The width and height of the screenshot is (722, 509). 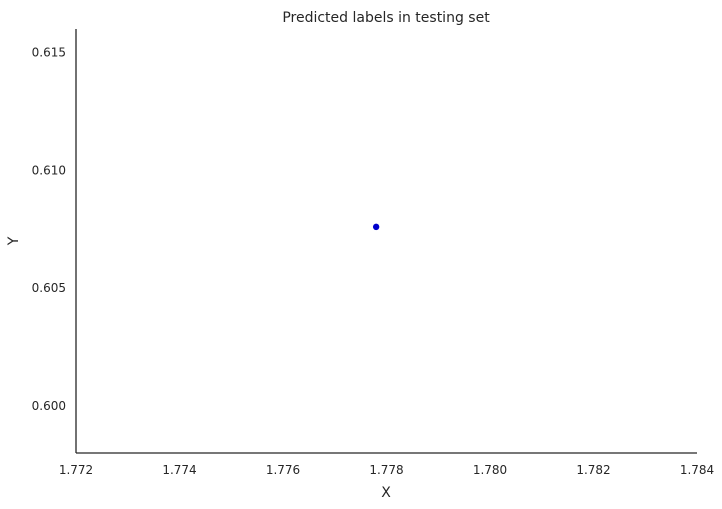 What do you see at coordinates (49, 170) in the screenshot?
I see `y-tick-label: 0.610` at bounding box center [49, 170].